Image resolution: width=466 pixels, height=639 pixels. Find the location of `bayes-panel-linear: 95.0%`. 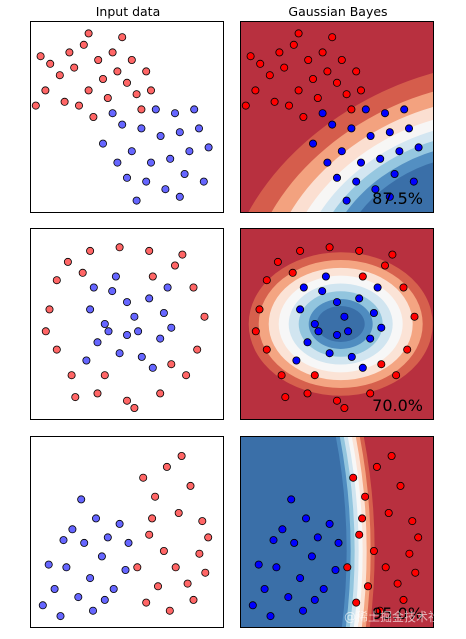

bayes-panel-linear: 95.0% is located at coordinates (337, 532).